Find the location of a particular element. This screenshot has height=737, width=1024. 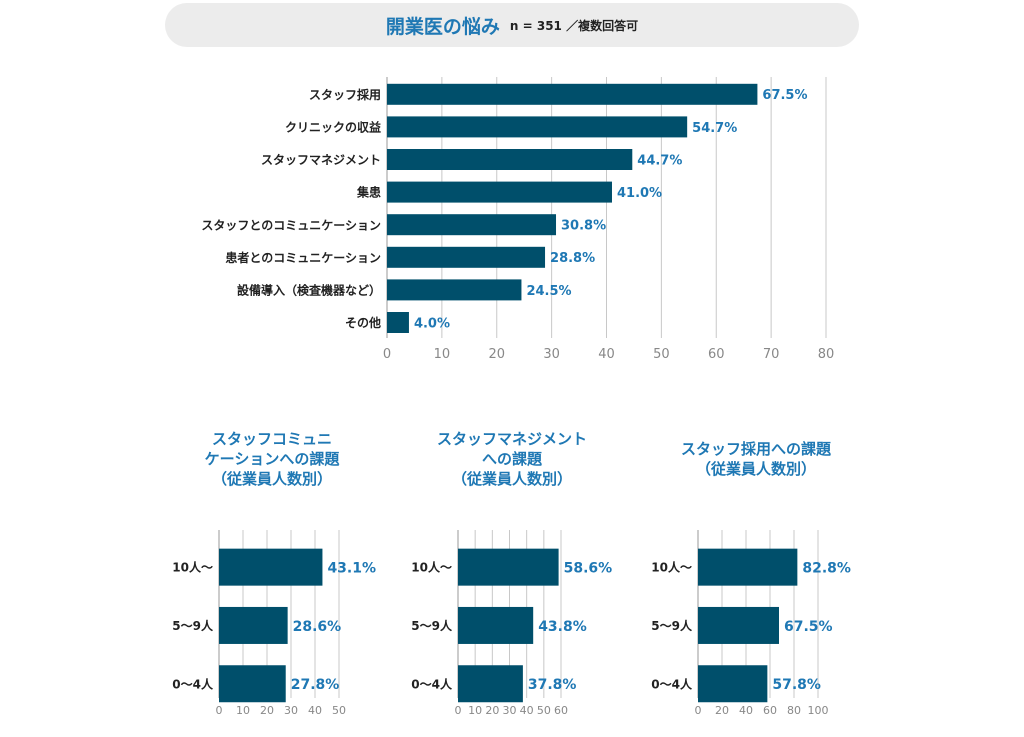

staff-recruitment-tick-label: 60 is located at coordinates (770, 710).